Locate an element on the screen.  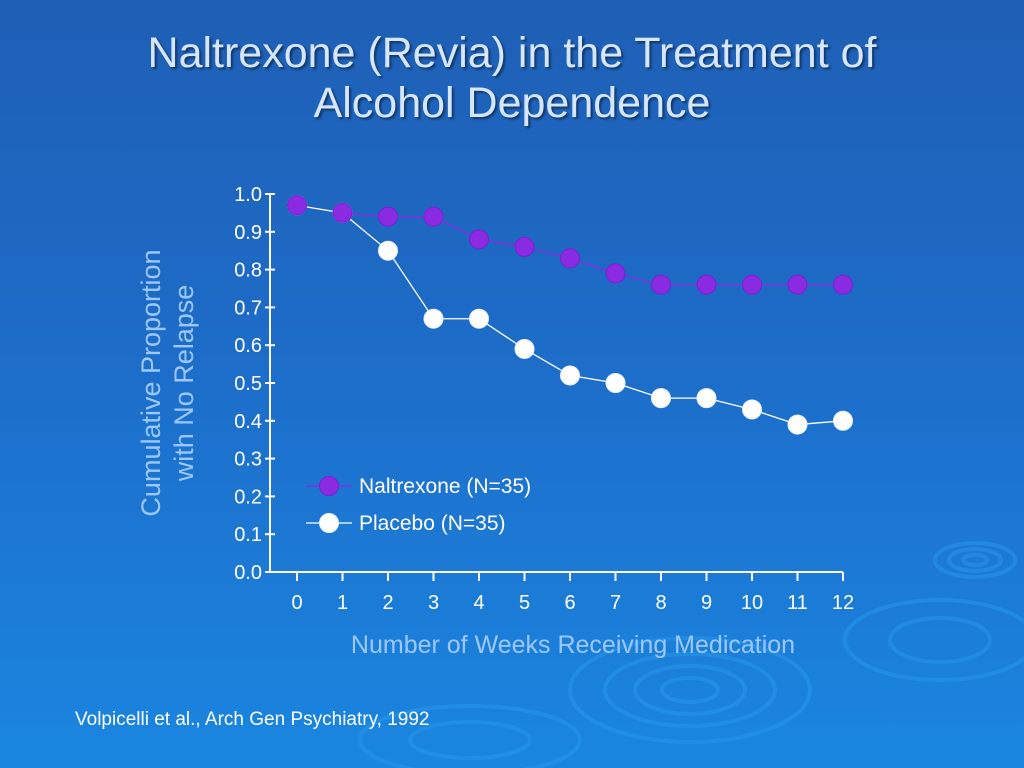
legend-label-naltrexone: Naltrexone (N=35) is located at coordinates (445, 486).